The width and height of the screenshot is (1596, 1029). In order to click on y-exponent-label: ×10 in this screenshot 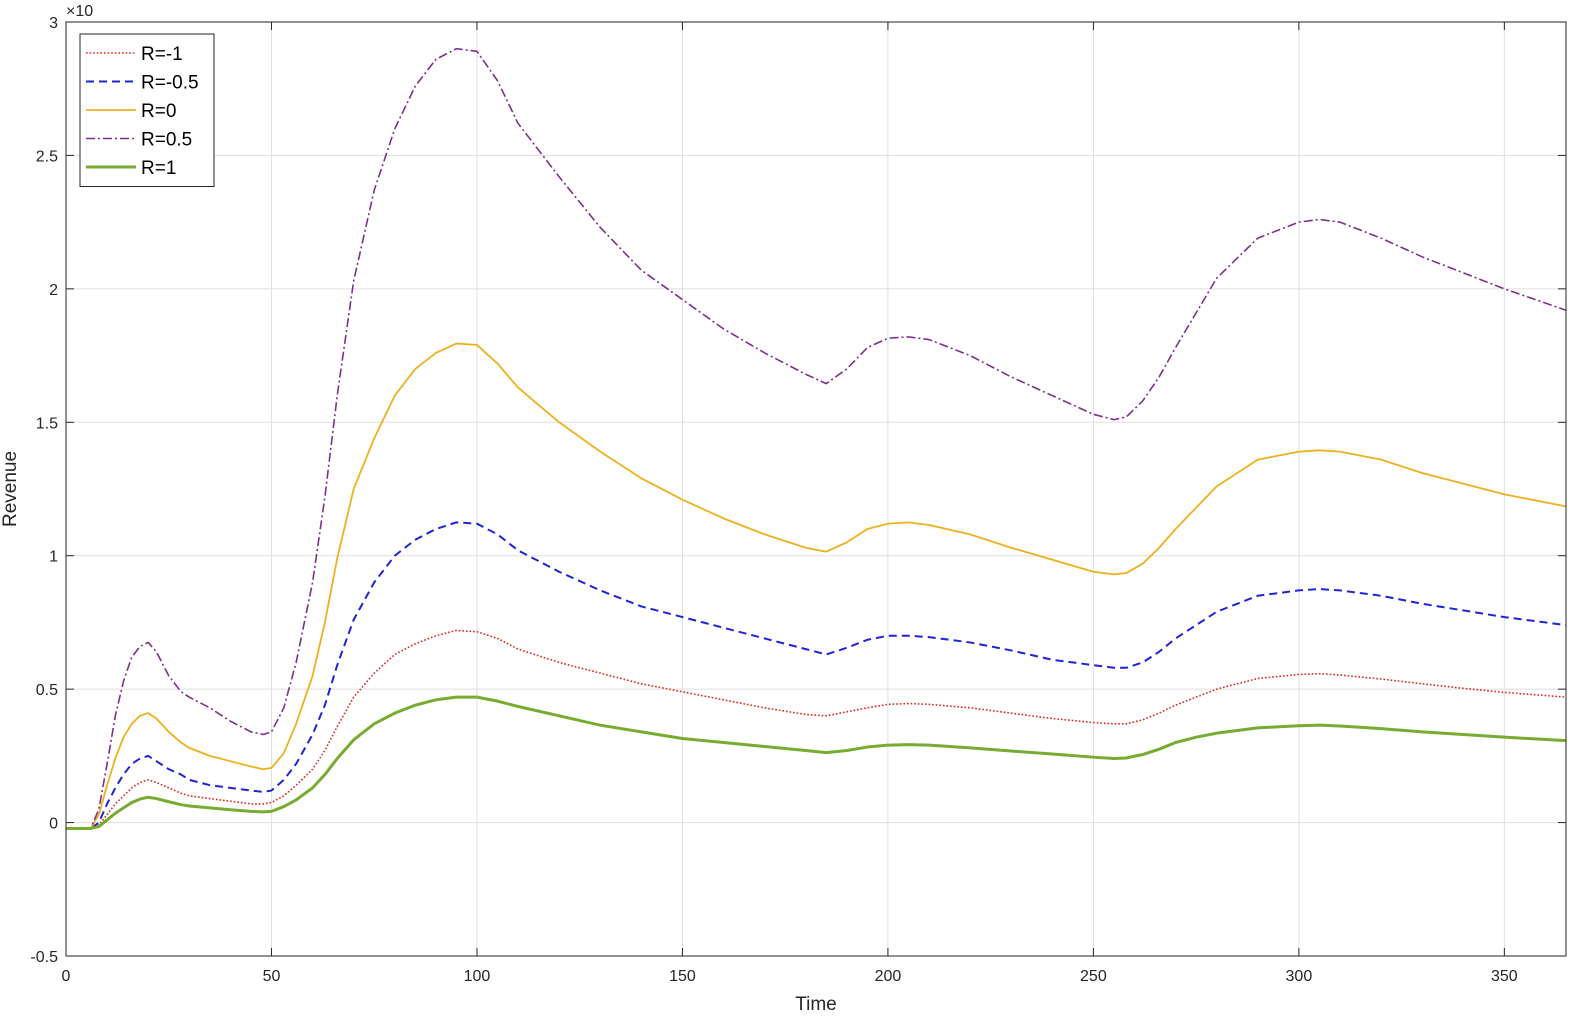, I will do `click(79, 11)`.